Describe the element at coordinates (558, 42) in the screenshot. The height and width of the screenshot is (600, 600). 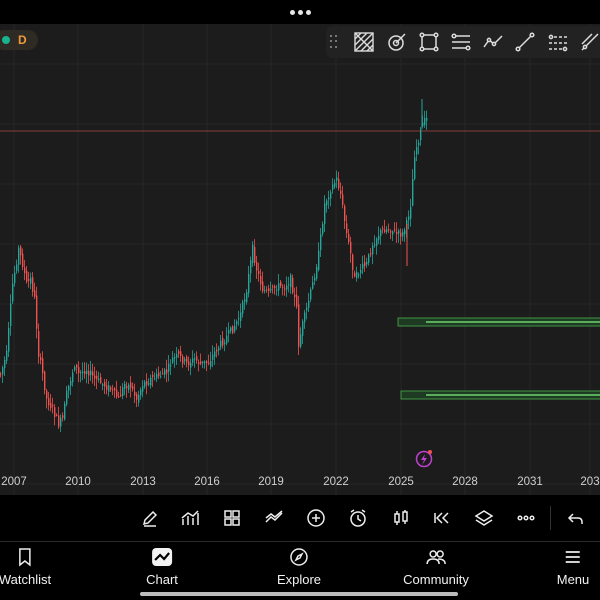
I see `parallel-channel-icon` at that location.